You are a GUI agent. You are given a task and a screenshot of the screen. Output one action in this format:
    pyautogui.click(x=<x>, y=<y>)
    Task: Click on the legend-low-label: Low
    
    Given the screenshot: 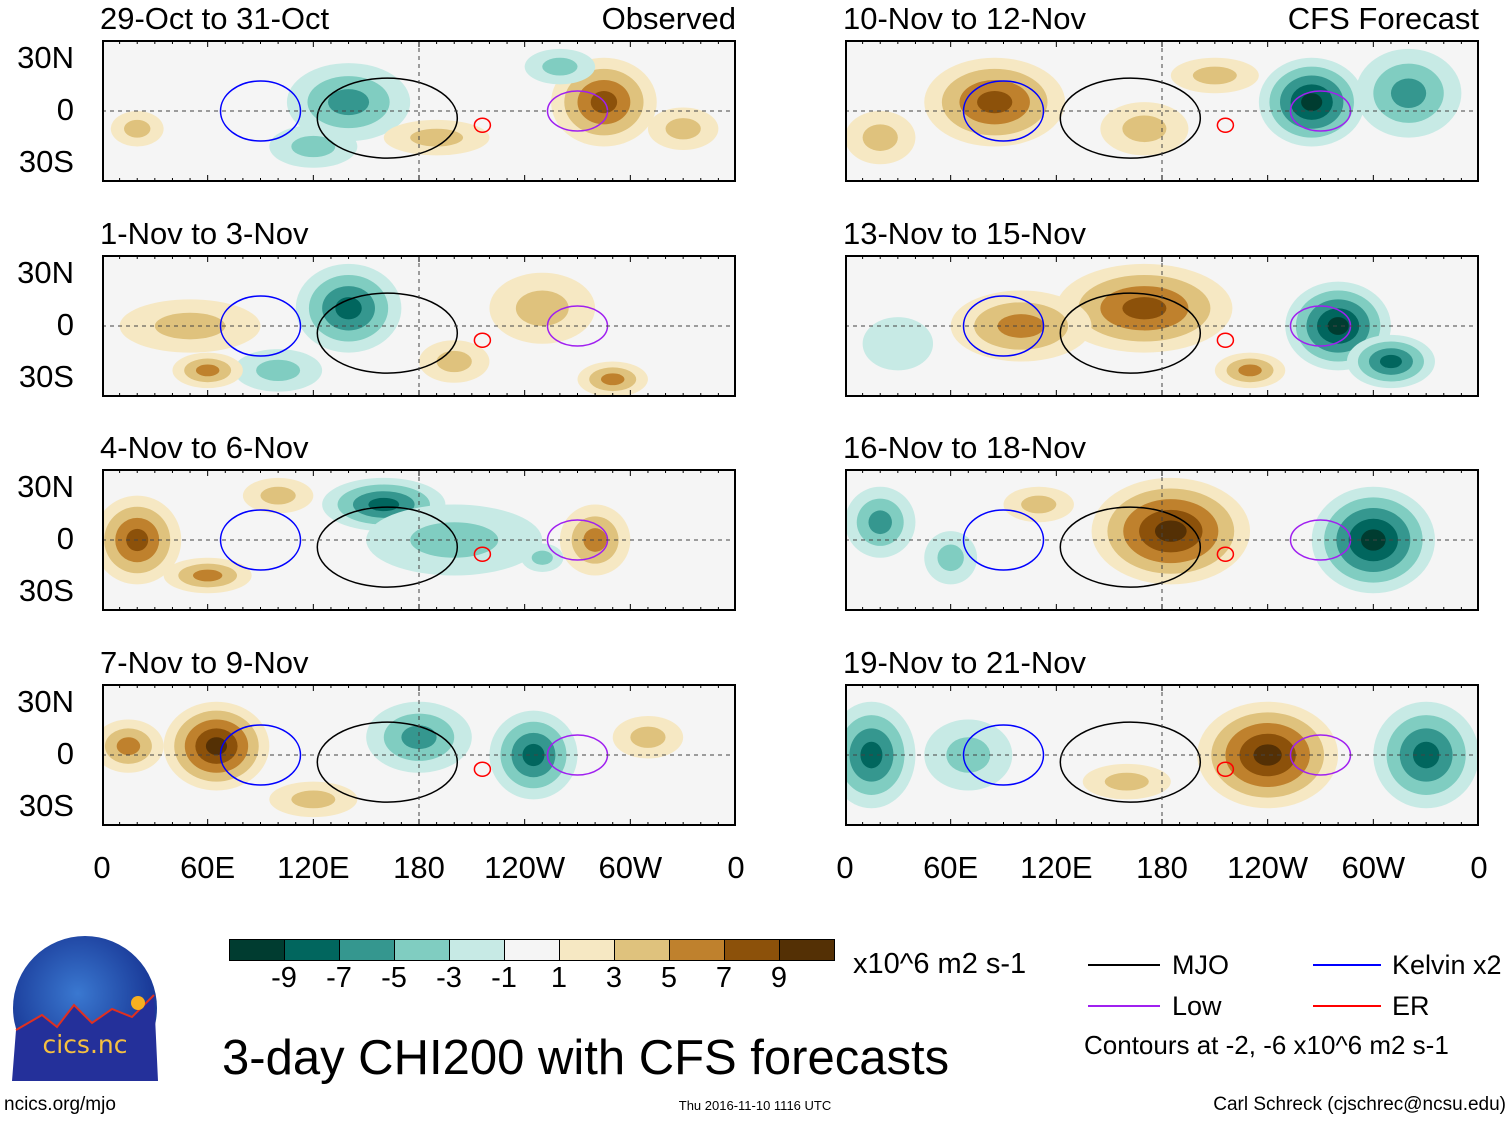 What is the action you would take?
    pyautogui.click(x=1197, y=1006)
    